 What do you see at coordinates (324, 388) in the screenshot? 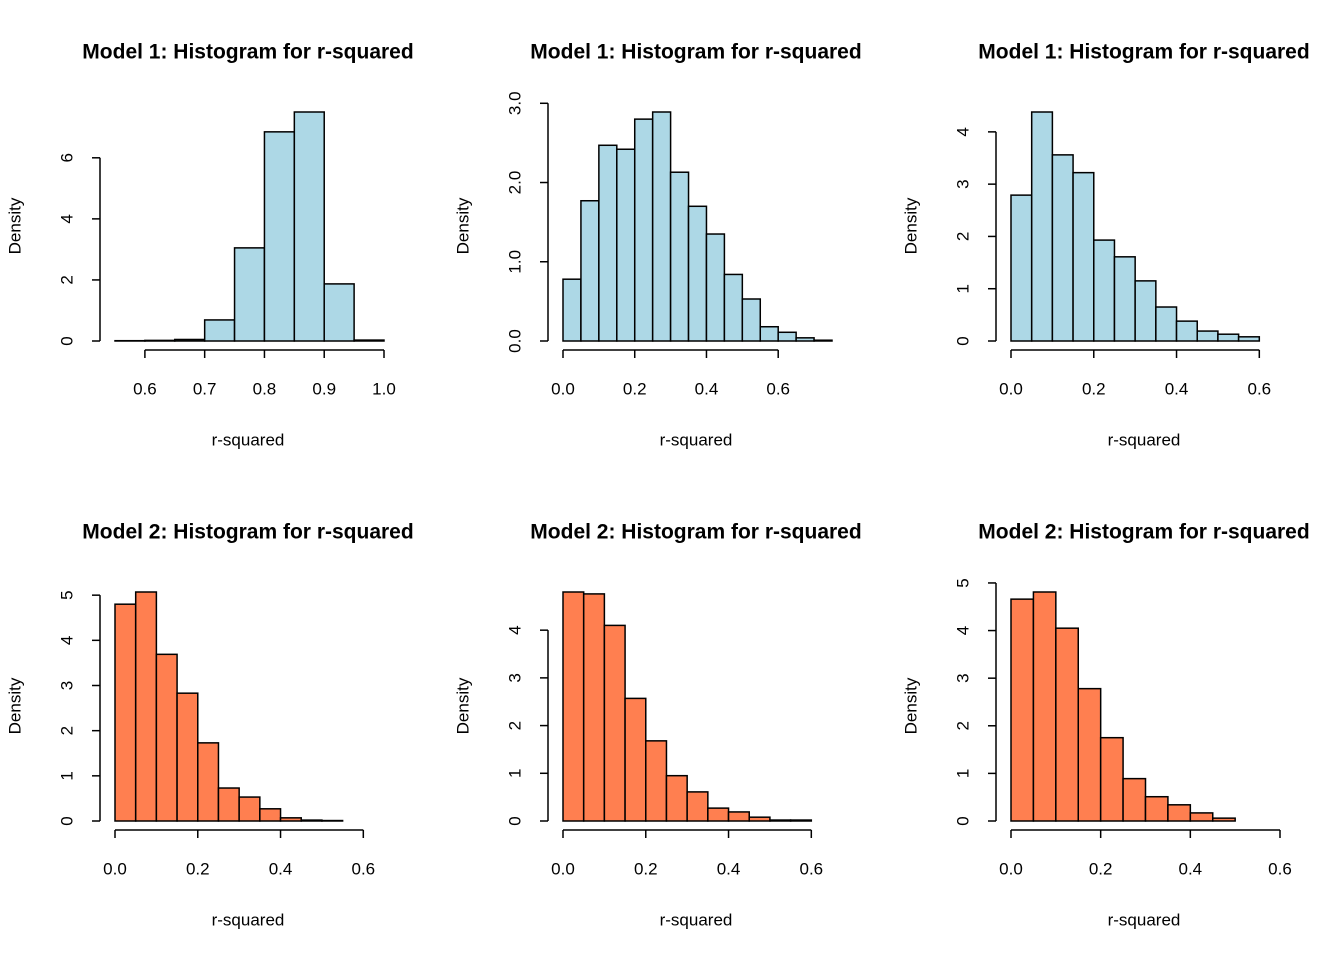
I see `x-tick-label: 0.9` at bounding box center [324, 388].